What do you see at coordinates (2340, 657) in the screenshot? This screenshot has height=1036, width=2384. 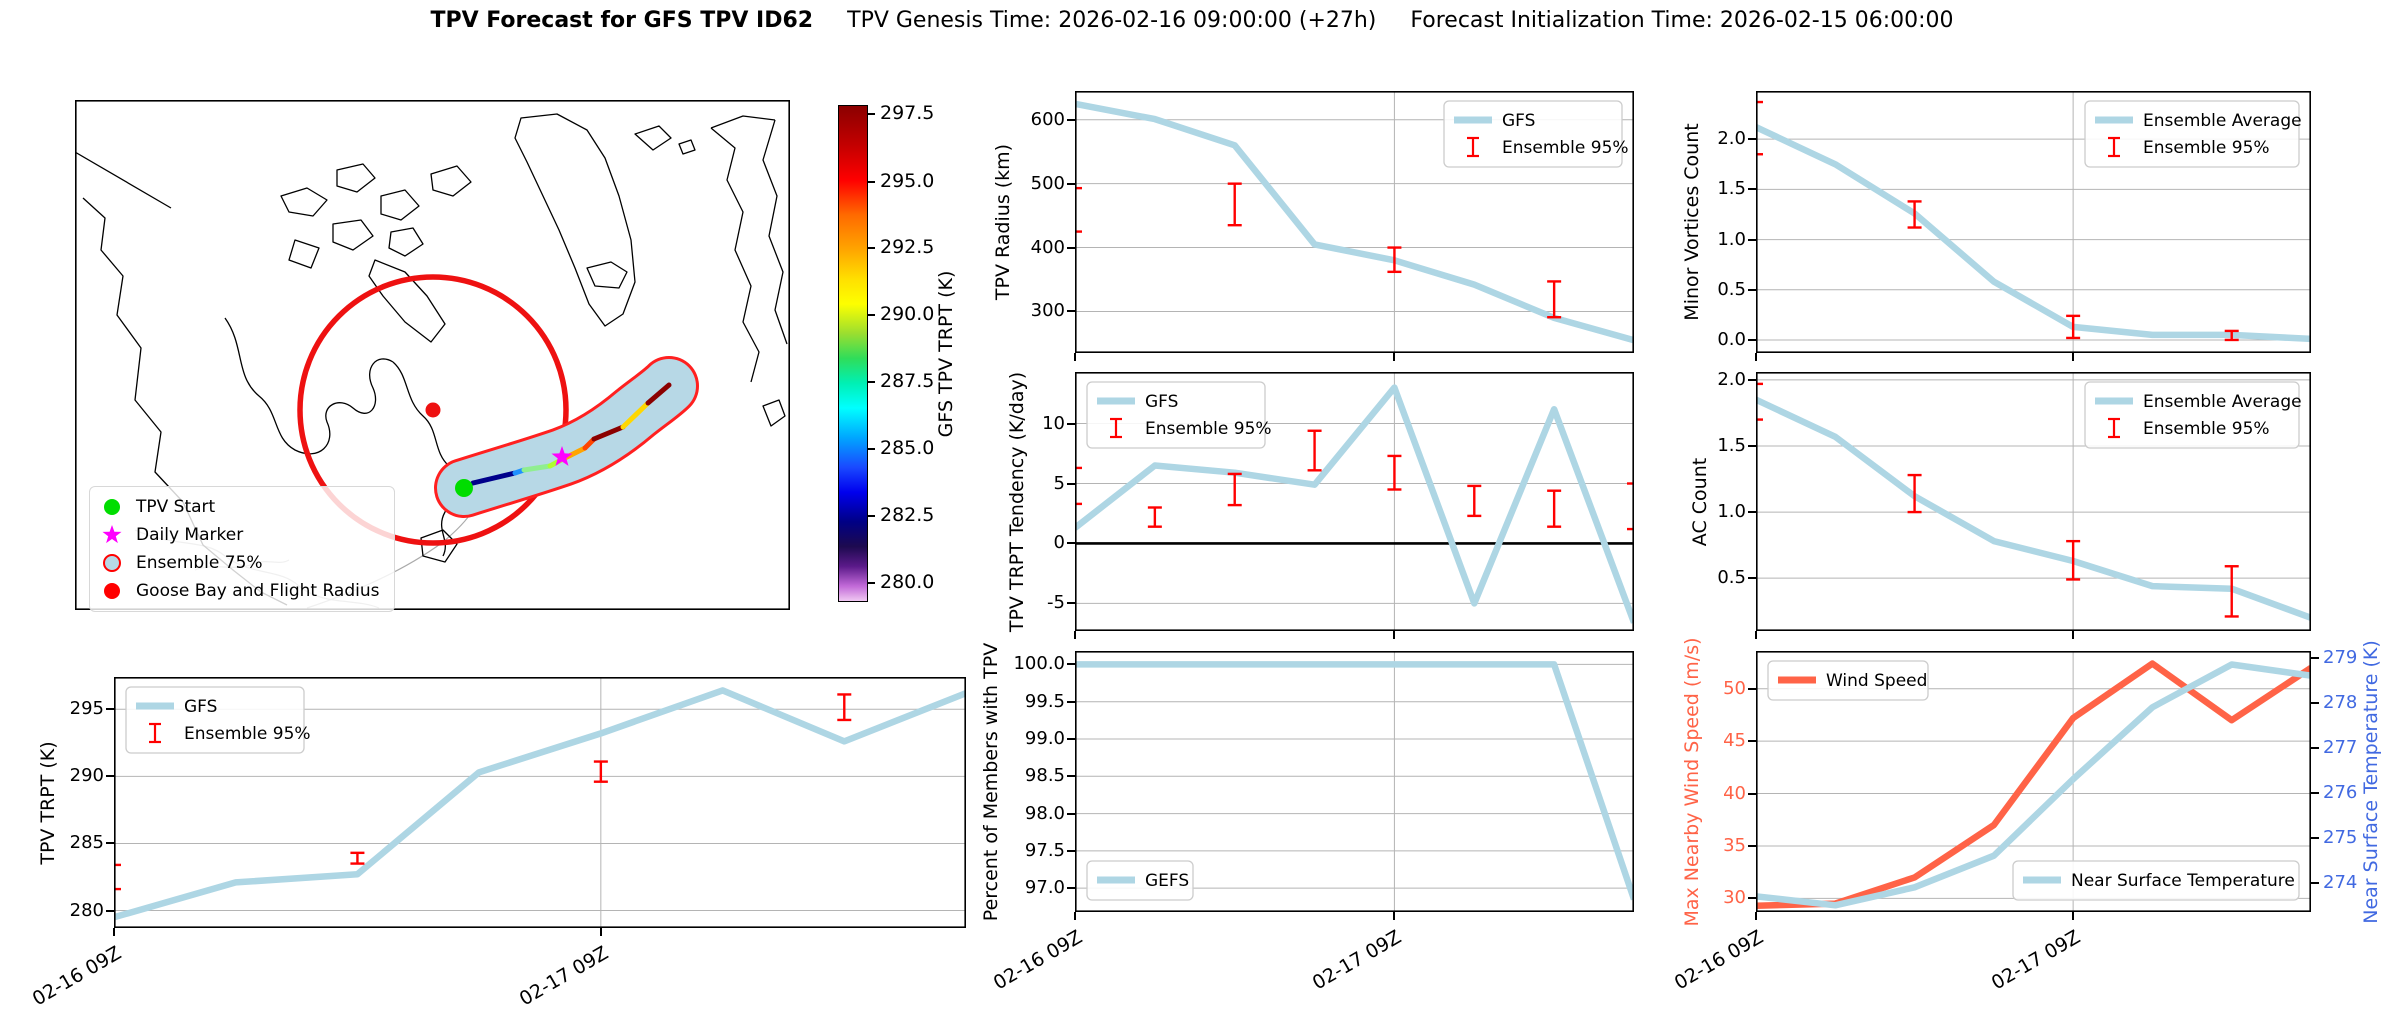 I see `right-tick-label: 279` at bounding box center [2340, 657].